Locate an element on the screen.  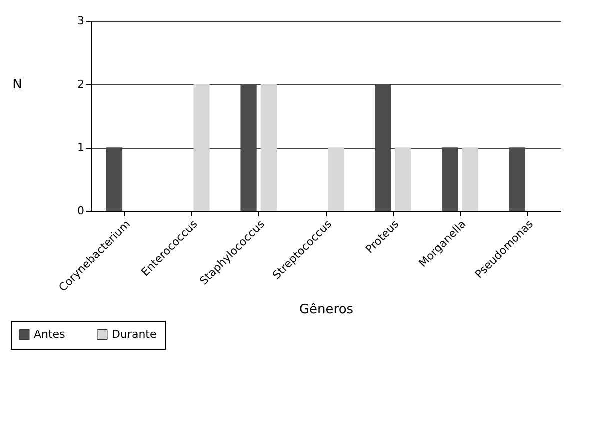
y-tick-label: 3 is located at coordinates (81, 21).